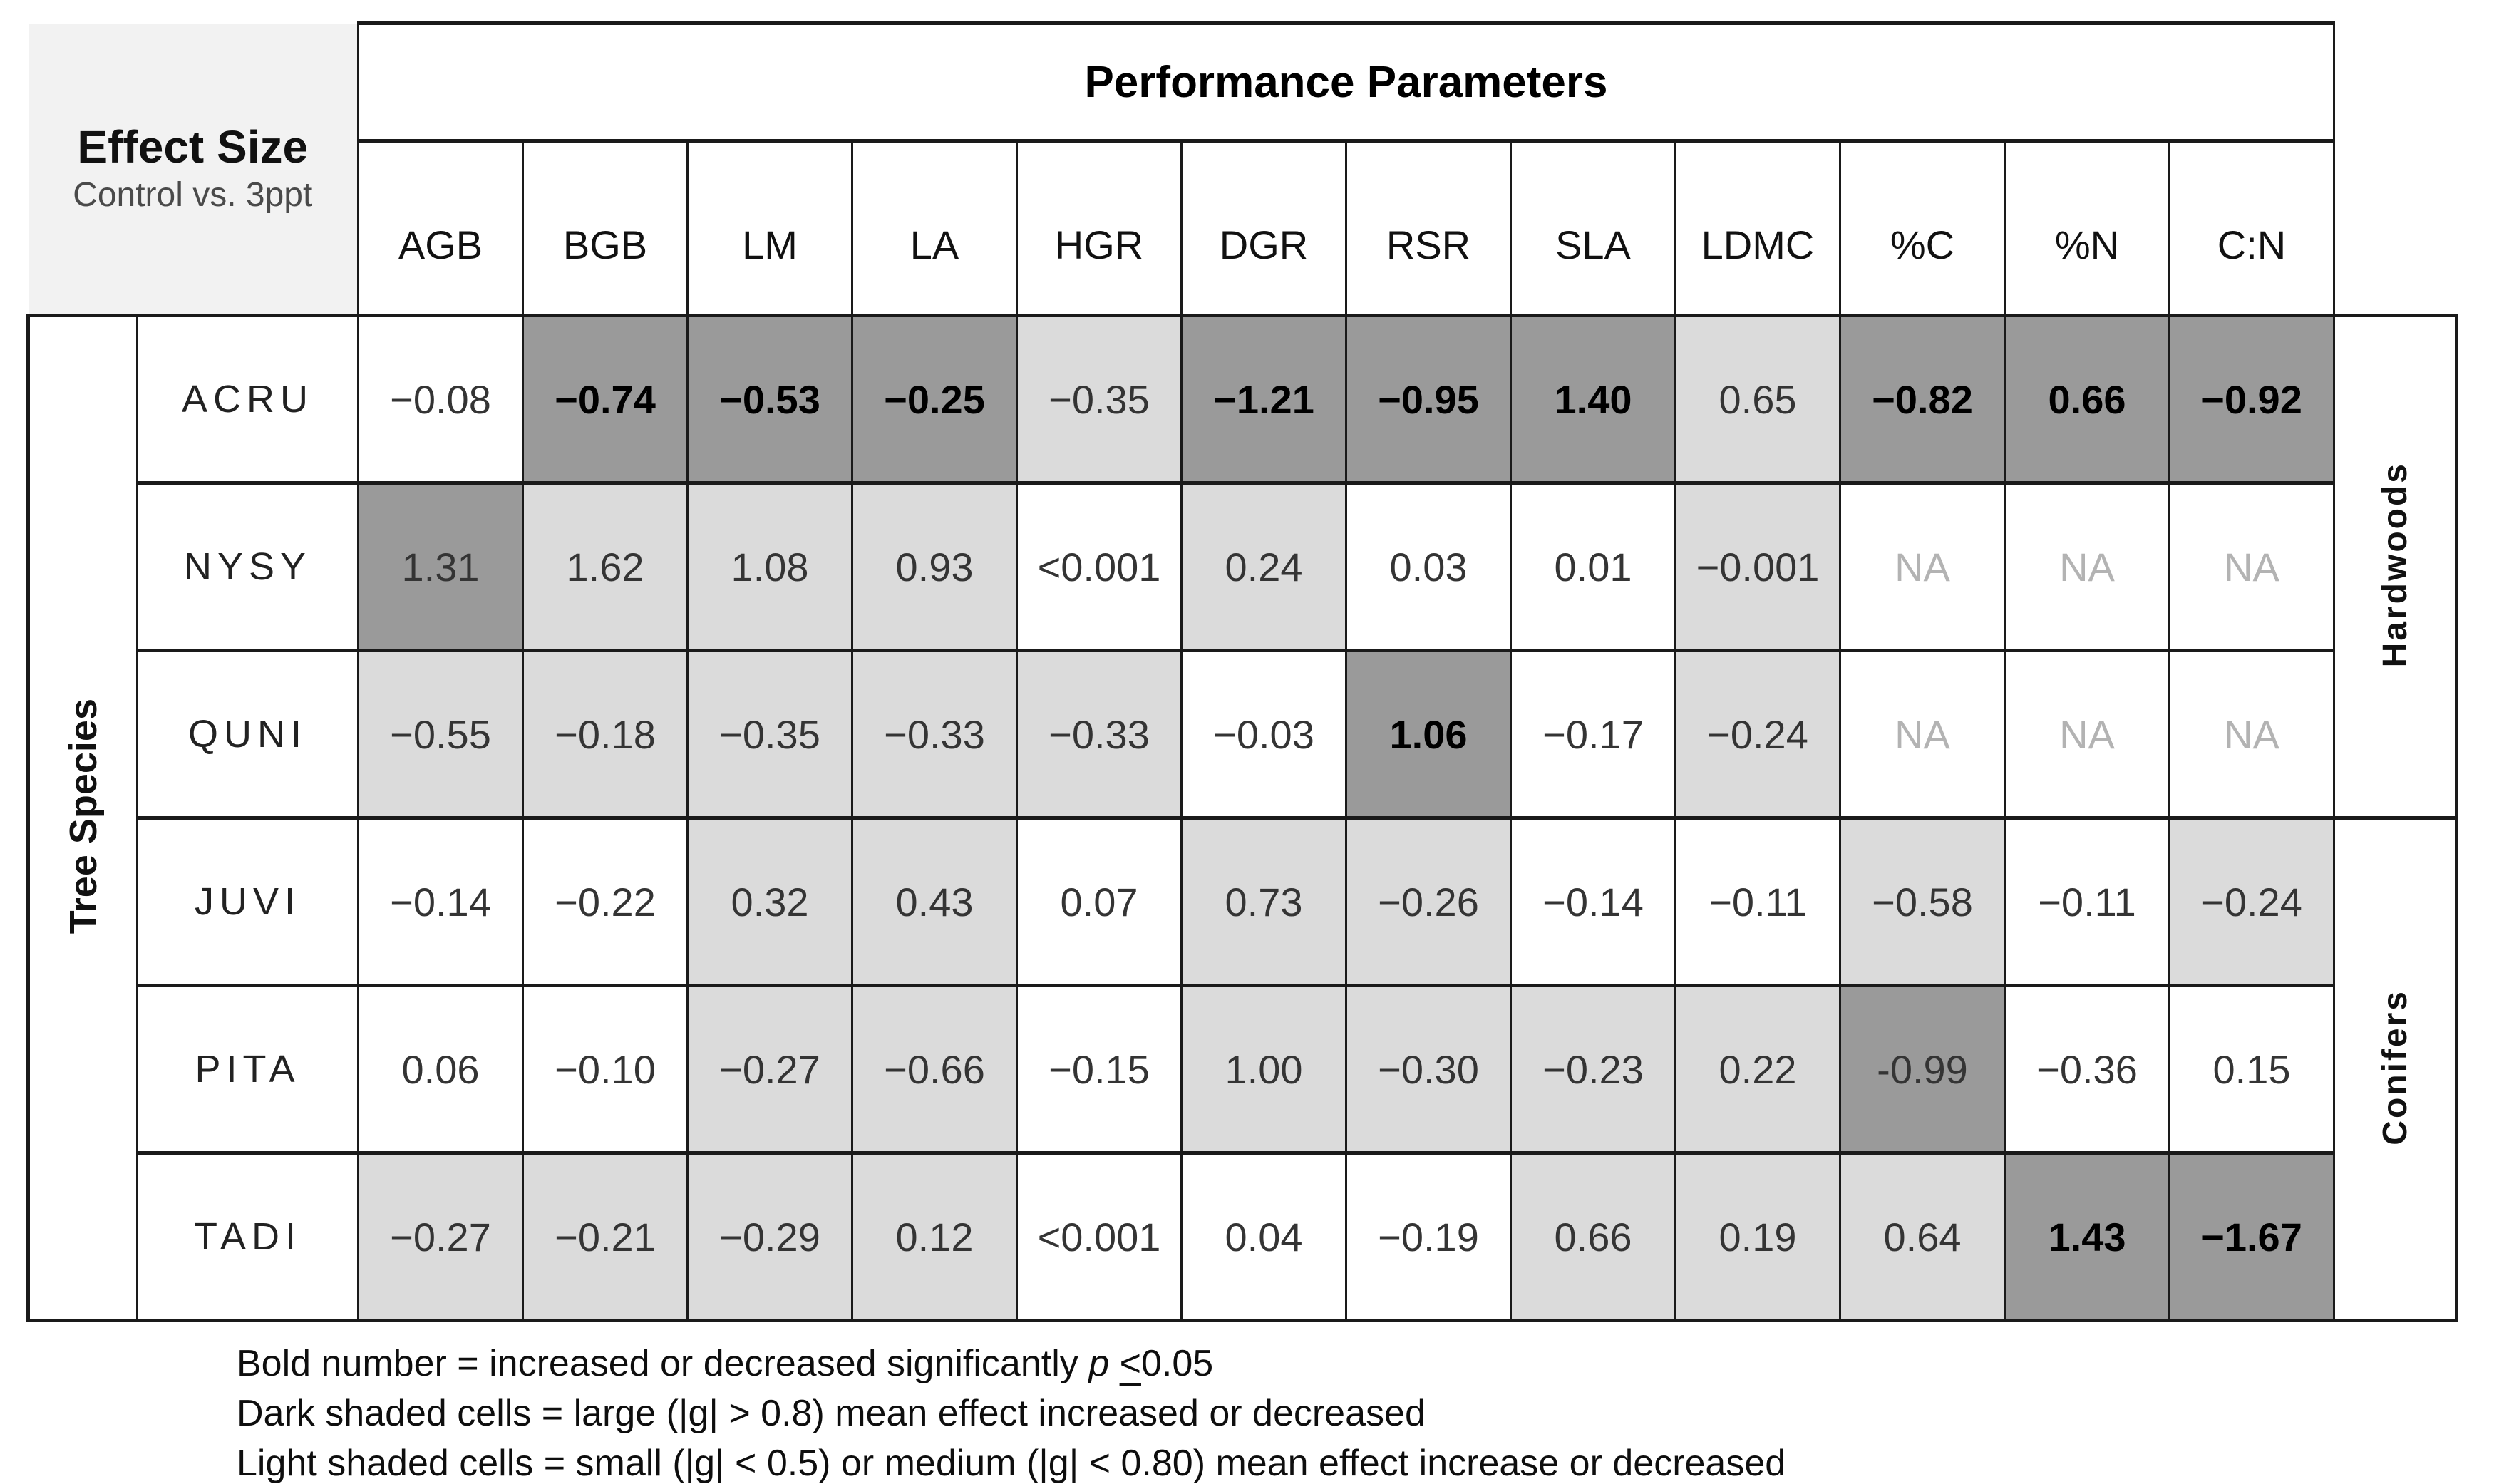  Describe the element at coordinates (605, 400) in the screenshot. I see `effect-cell-acru-bgb: −0.74` at that location.